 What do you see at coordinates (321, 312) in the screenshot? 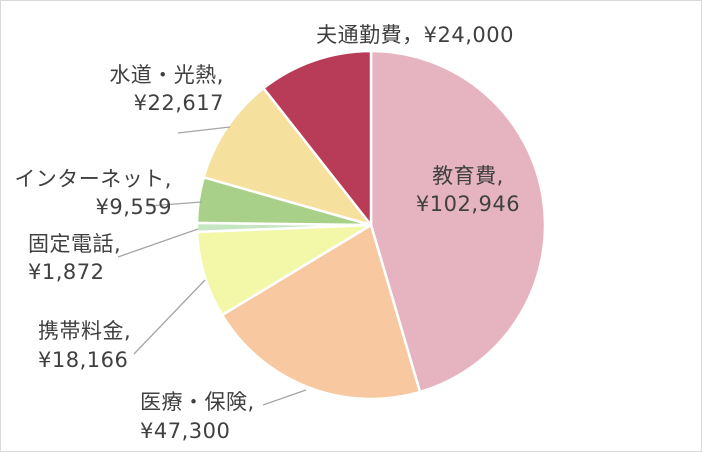
I see `slice-medical` at bounding box center [321, 312].